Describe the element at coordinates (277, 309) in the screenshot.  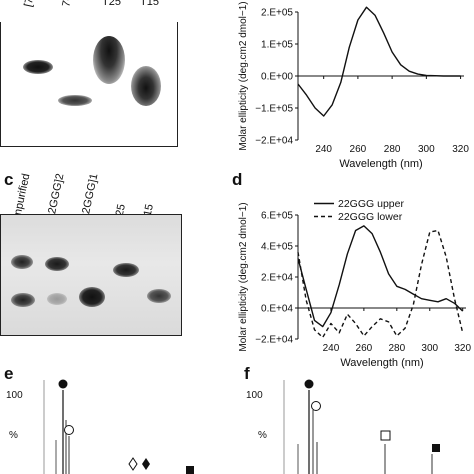
I see `y-tick-label: 0.E+04` at that location.